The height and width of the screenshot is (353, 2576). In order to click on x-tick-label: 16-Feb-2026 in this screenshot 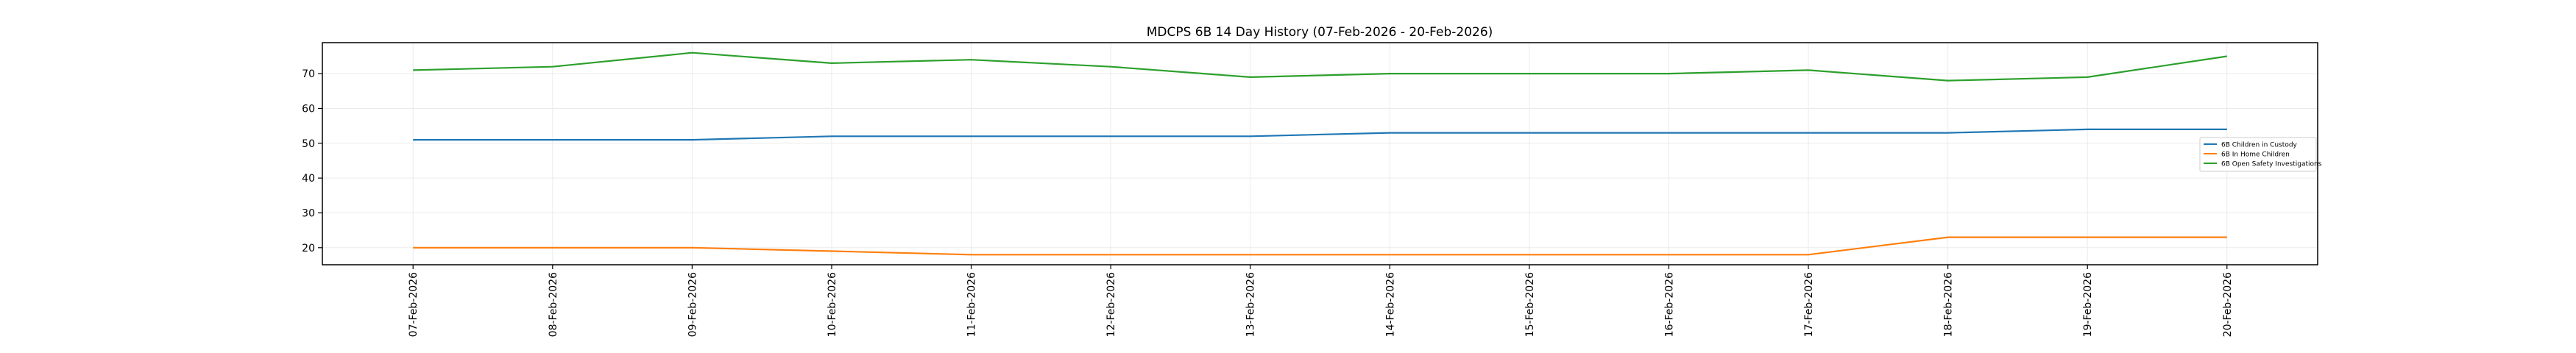, I will do `click(1669, 304)`.